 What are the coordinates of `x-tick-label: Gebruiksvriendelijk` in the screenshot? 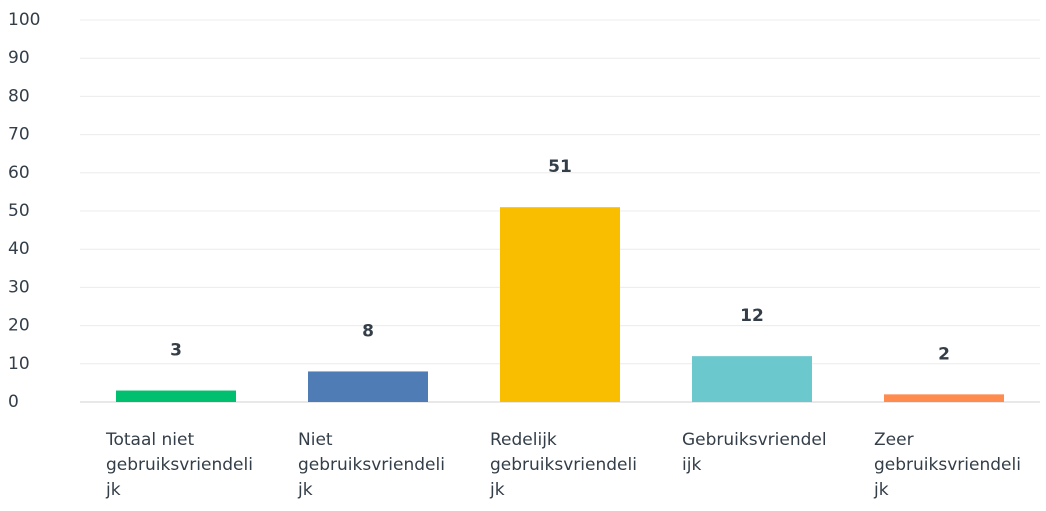 It's located at (754, 452).